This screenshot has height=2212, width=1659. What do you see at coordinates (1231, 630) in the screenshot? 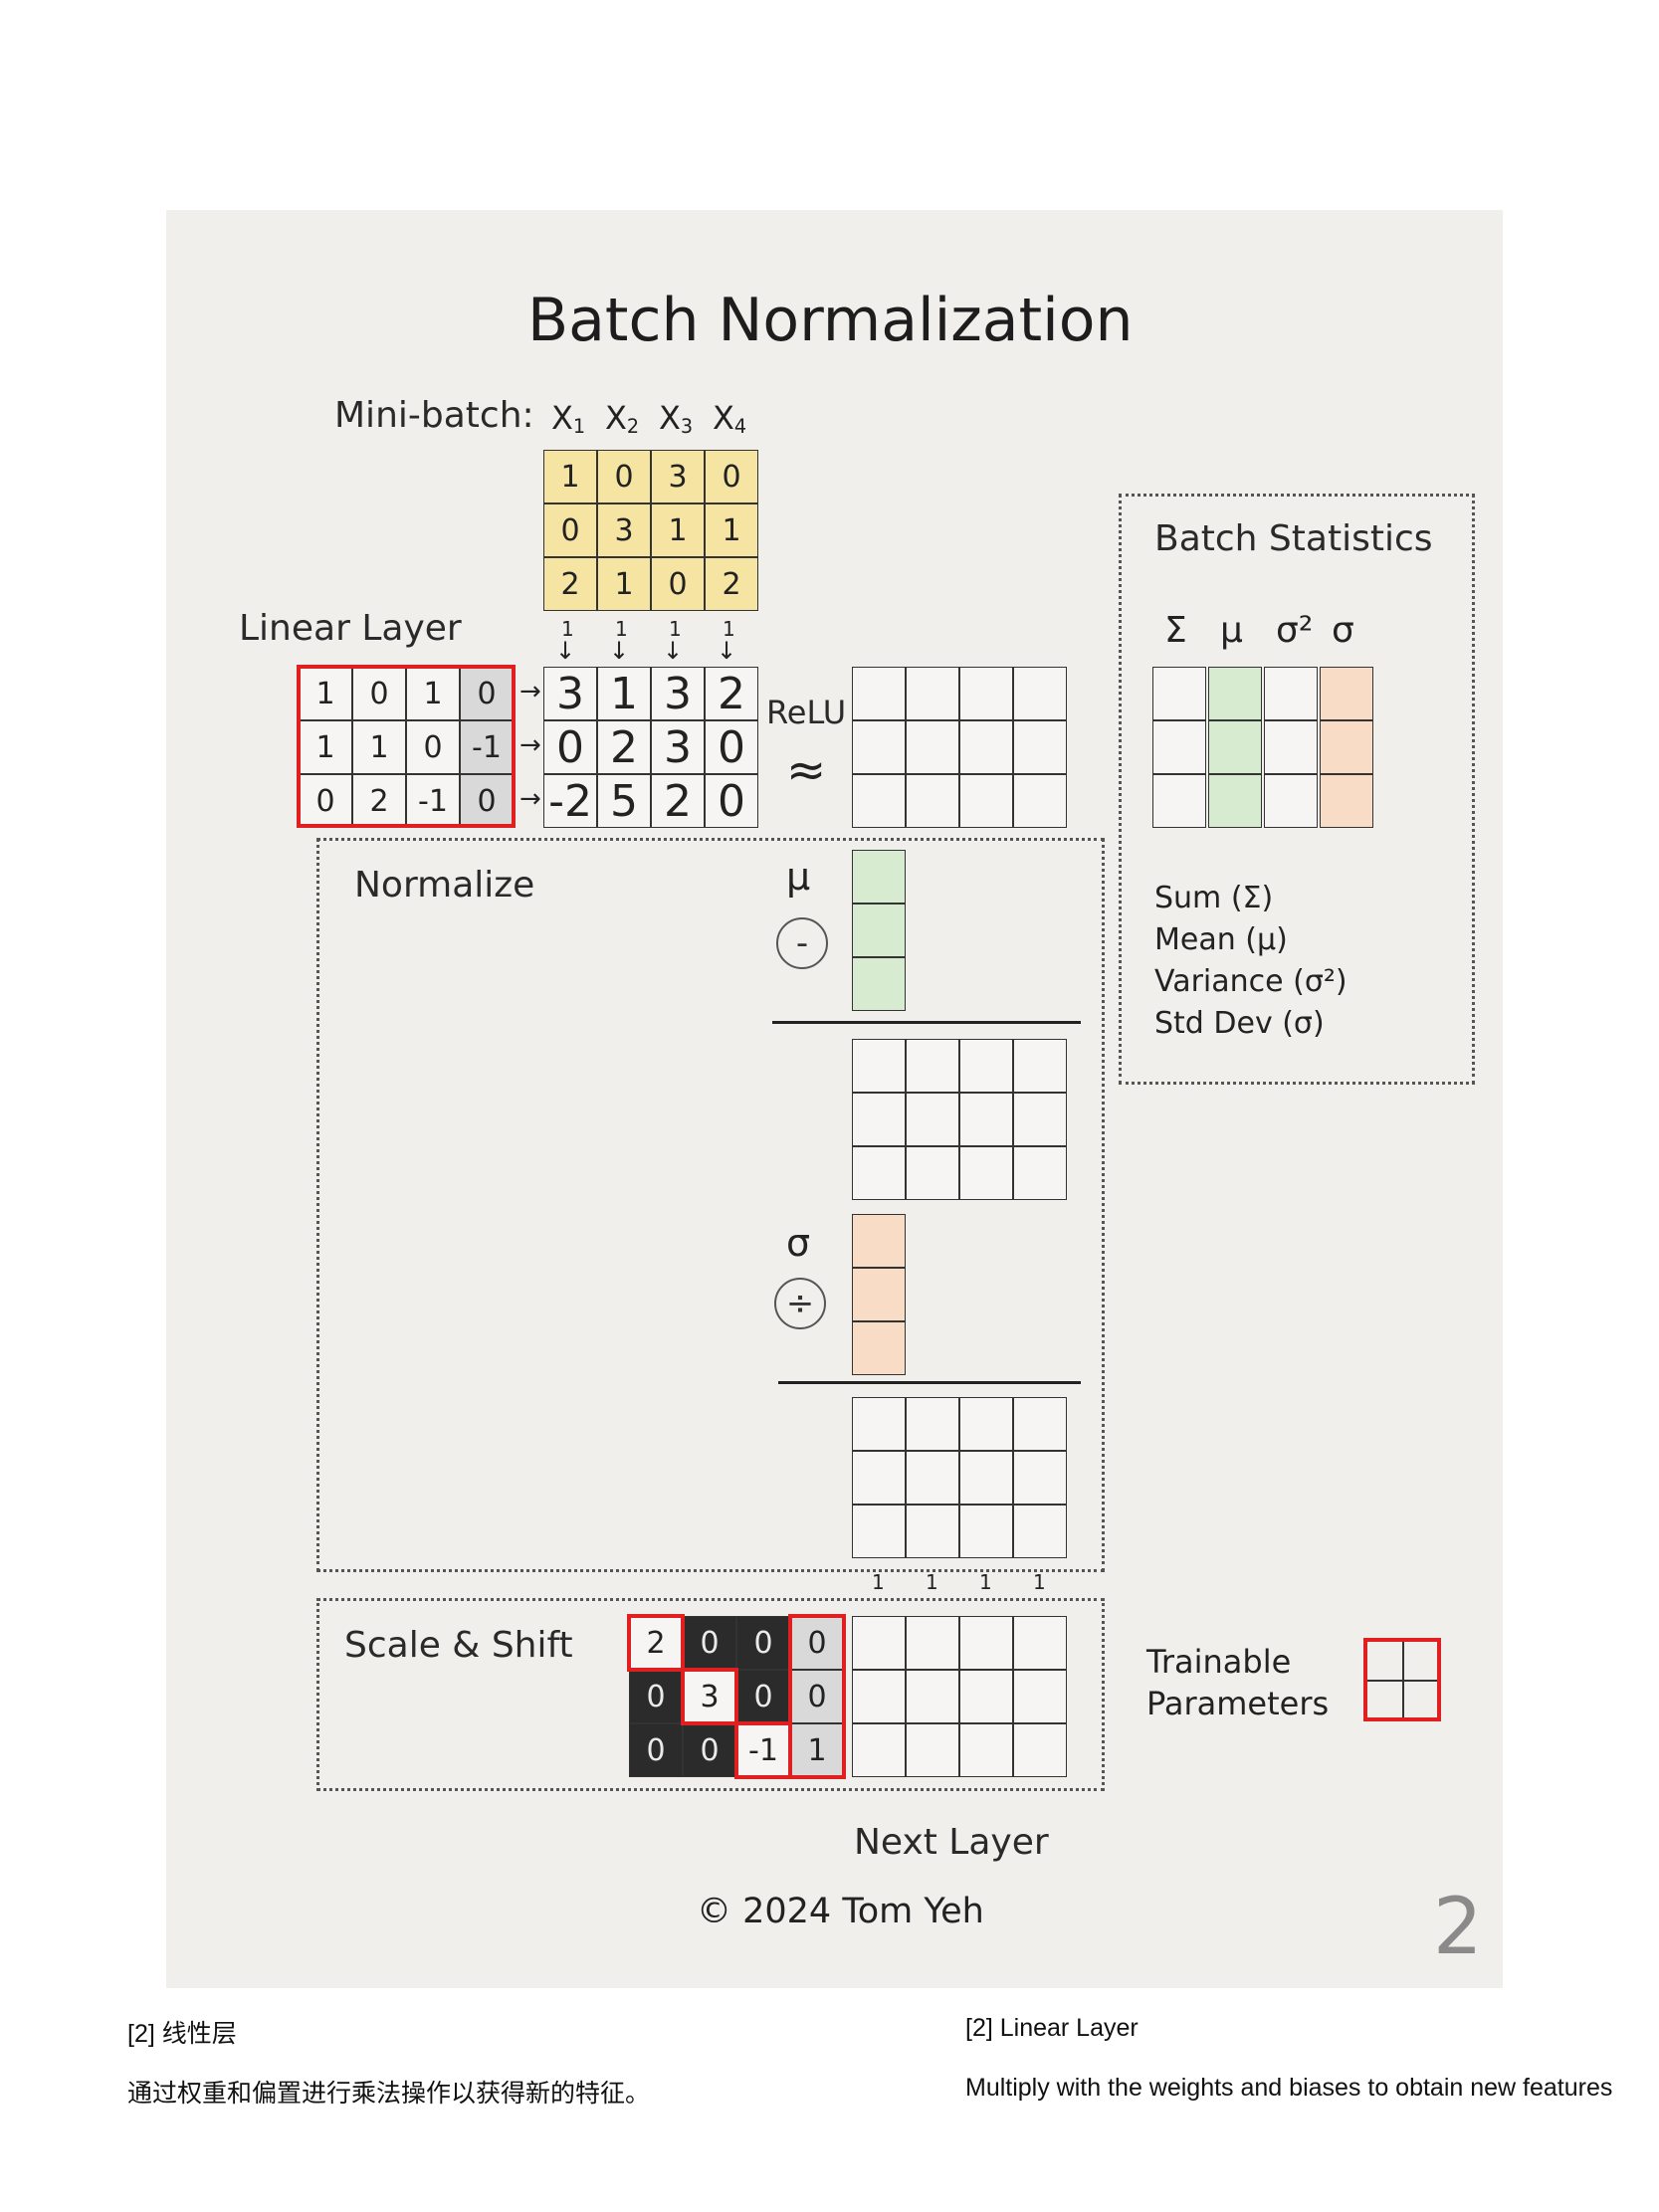
I see `statistic-symbol: μ` at bounding box center [1231, 630].